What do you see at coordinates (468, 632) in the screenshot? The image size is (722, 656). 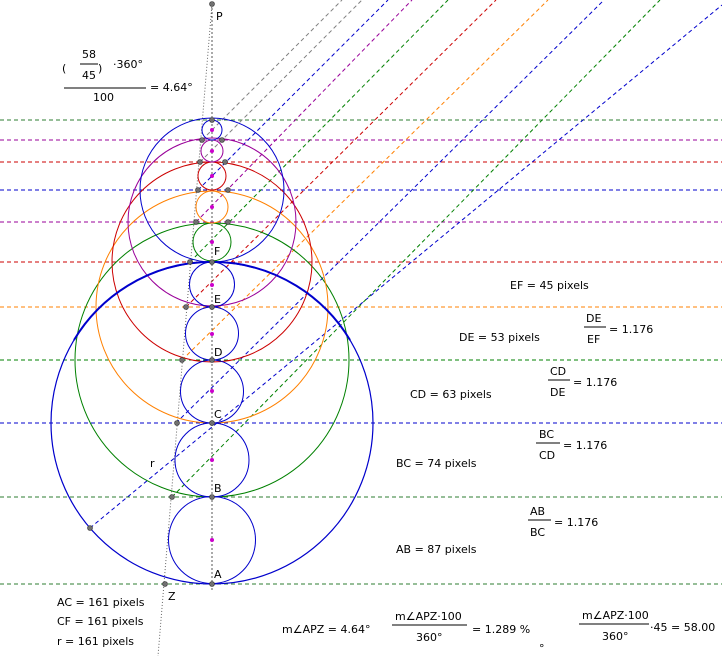 I see `percent-formula: m∠APZ·100 360° = 1.289 % °` at bounding box center [468, 632].